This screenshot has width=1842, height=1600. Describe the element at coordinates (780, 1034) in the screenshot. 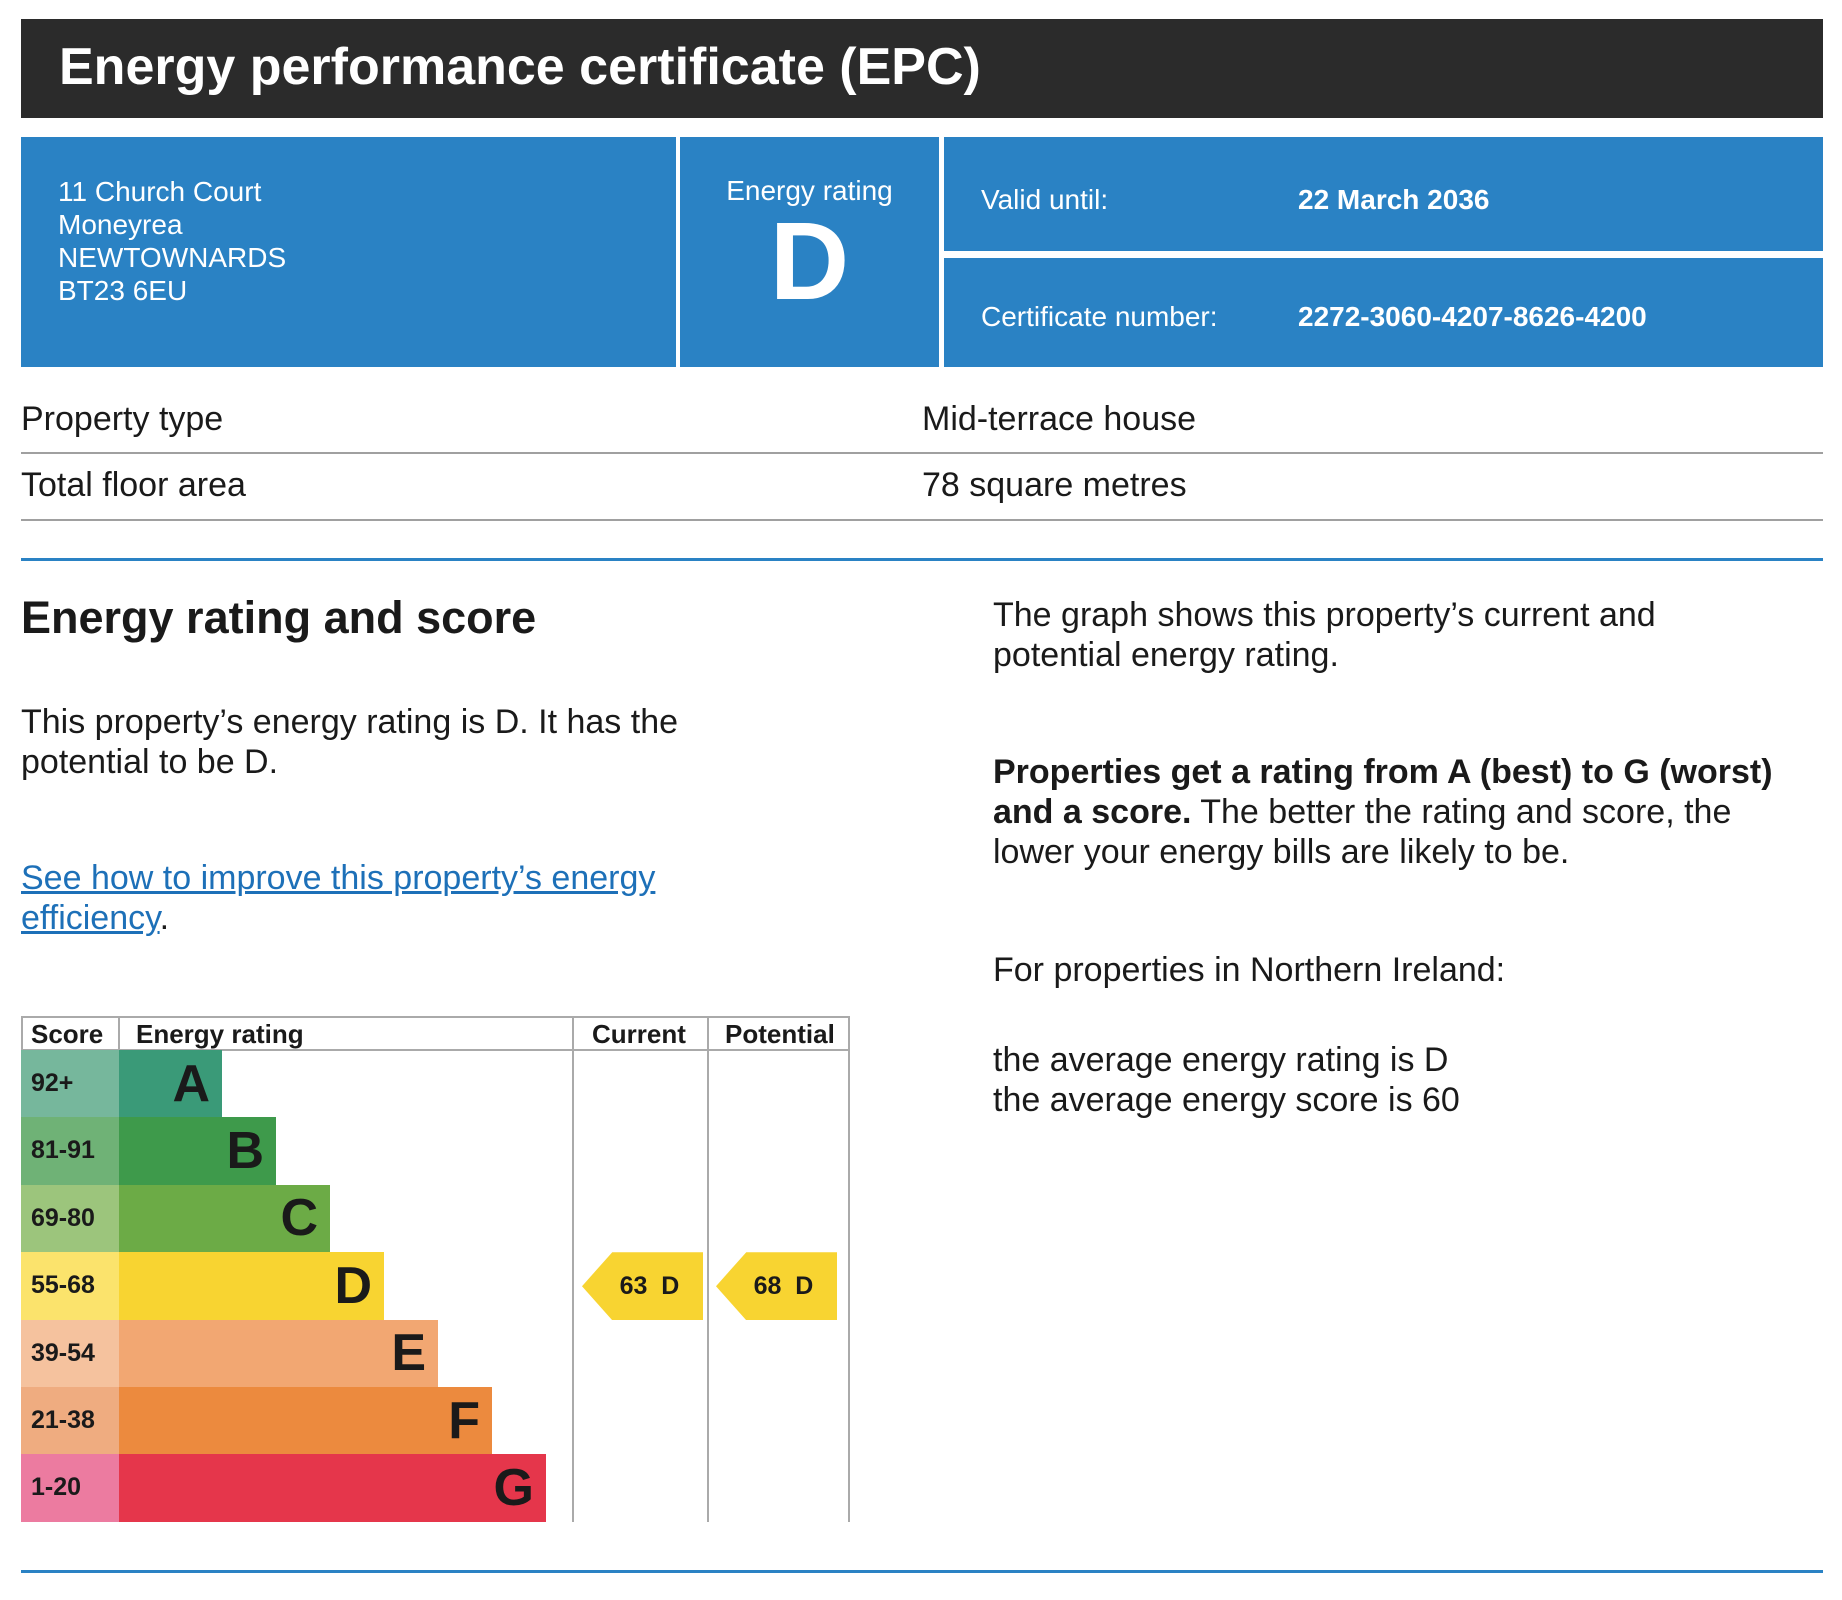

I see `header-potential: Potential` at that location.